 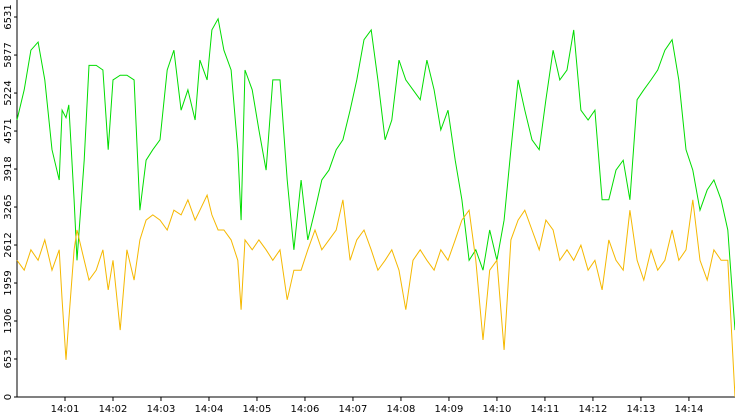 I want to click on y-tick-label: 1959, so click(x=8, y=282).